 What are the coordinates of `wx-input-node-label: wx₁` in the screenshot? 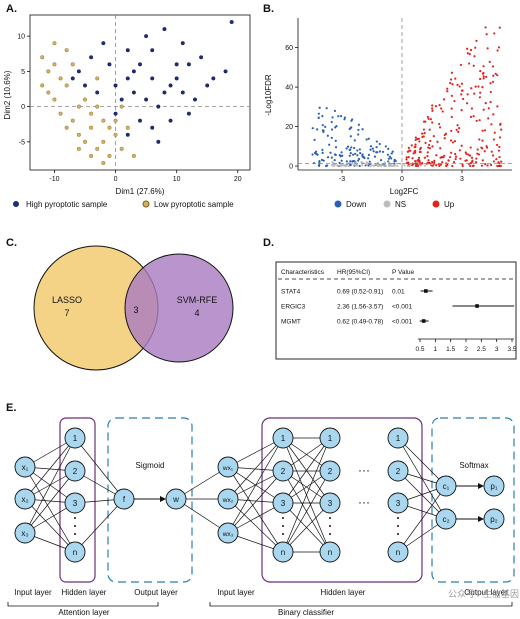 It's located at (228, 468).